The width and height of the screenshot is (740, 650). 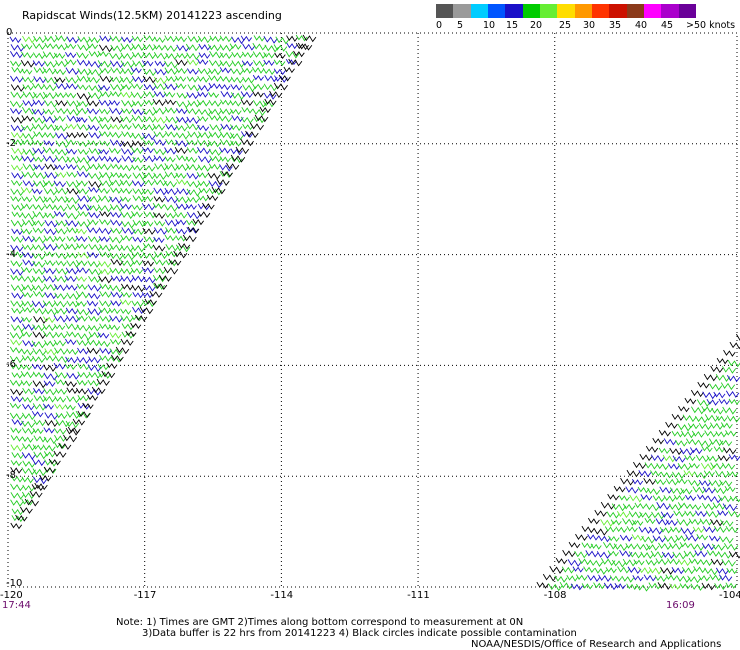 What do you see at coordinates (11, 476) in the screenshot?
I see `latitude-label: -8` at bounding box center [11, 476].